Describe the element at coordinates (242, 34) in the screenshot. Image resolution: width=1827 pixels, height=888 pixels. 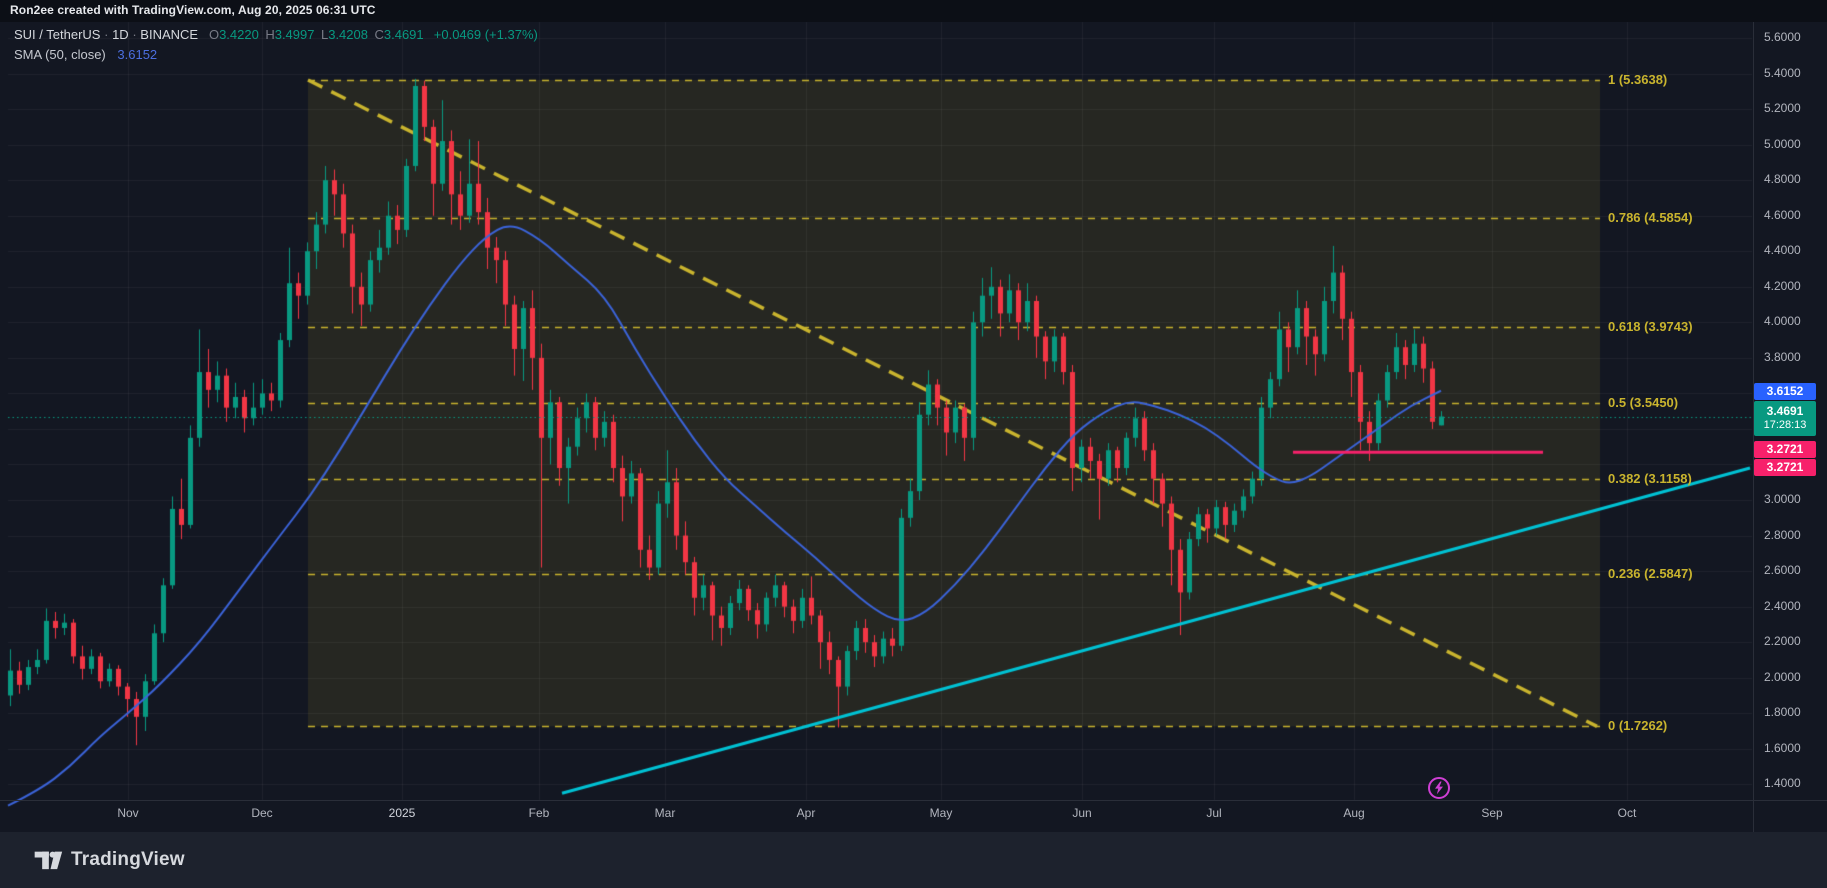
I see `ohlc-value: 3.4220` at that location.